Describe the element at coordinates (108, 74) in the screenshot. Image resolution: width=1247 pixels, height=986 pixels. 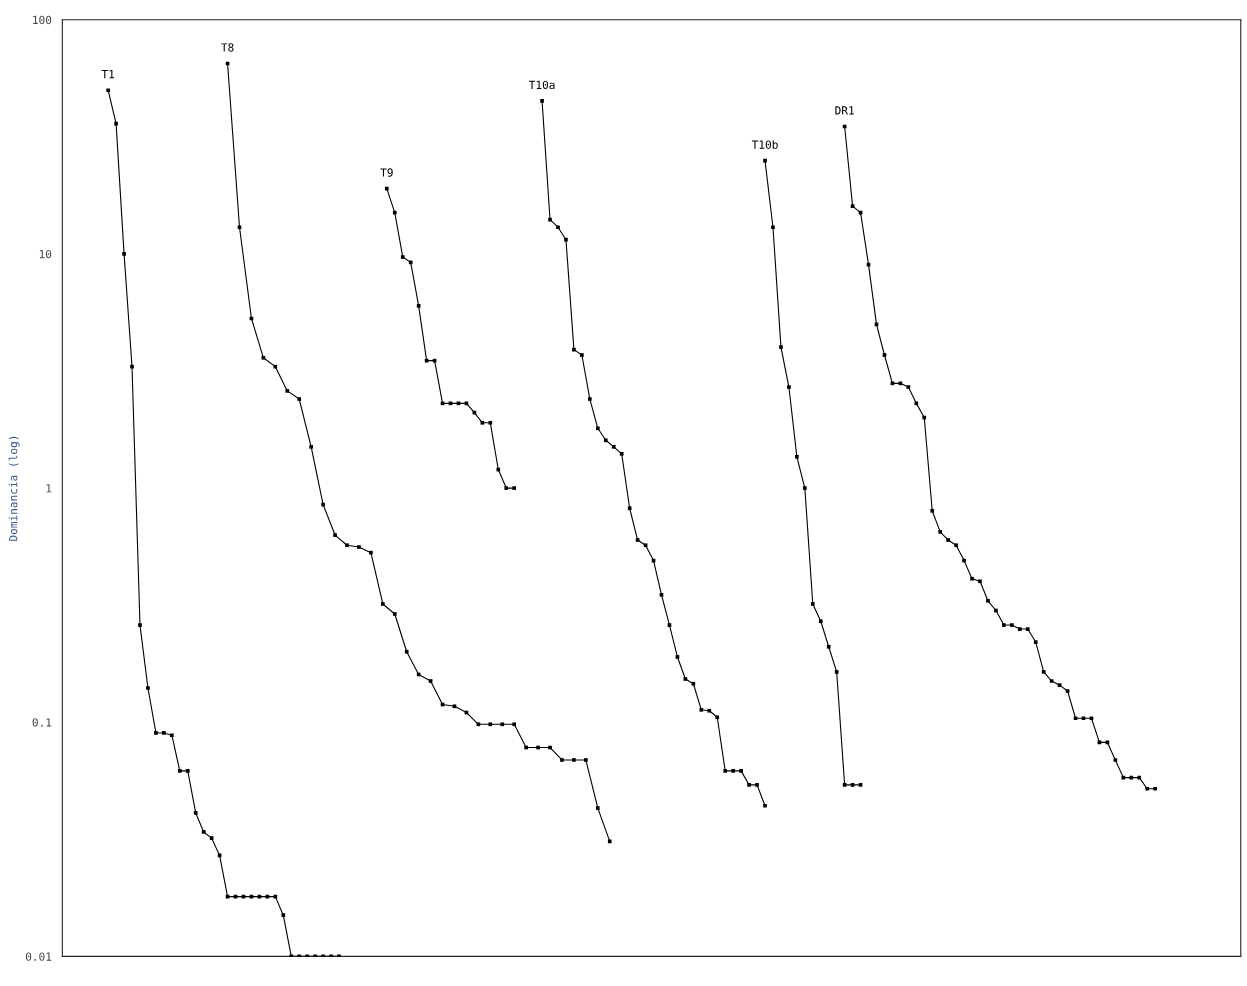
I see `series-label: T1` at that location.